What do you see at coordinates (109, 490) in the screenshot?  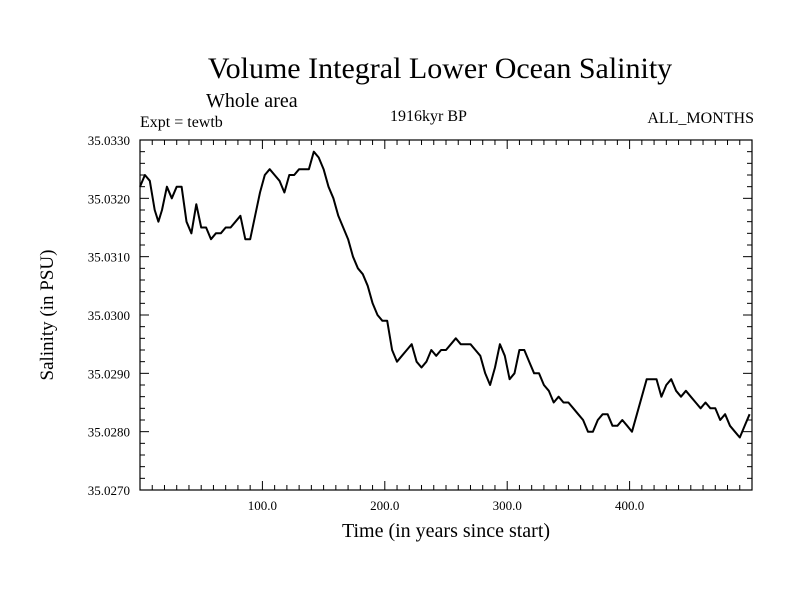 I see `y-tick-label: 35.0270` at bounding box center [109, 490].